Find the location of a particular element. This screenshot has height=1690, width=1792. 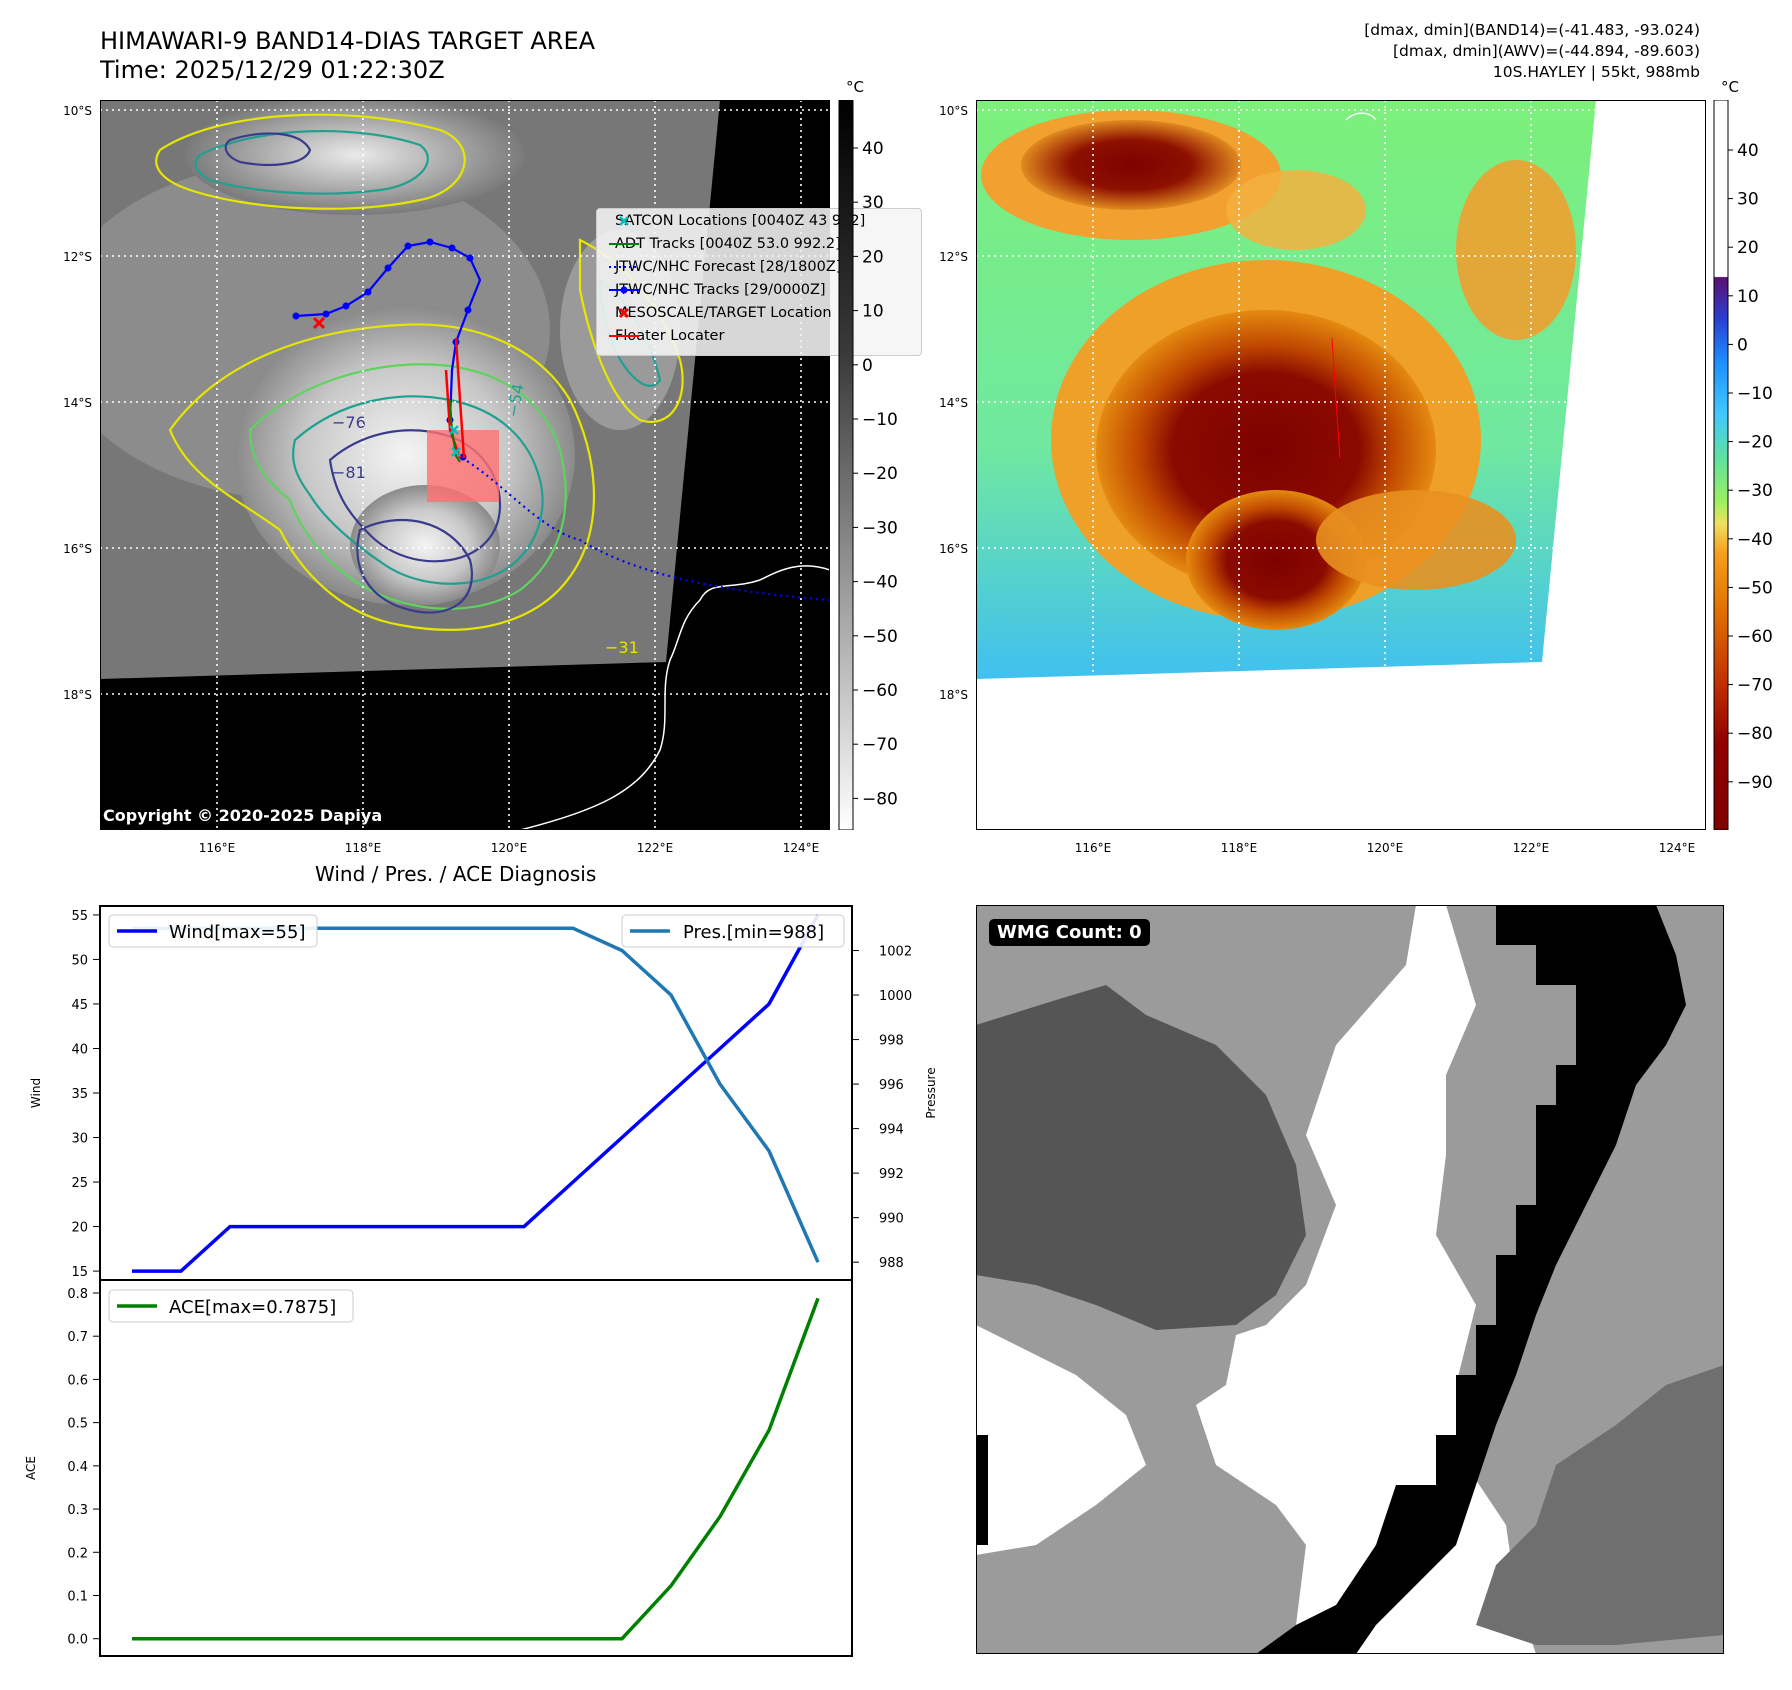

colorbar-tick-label: 10 is located at coordinates (1748, 297).